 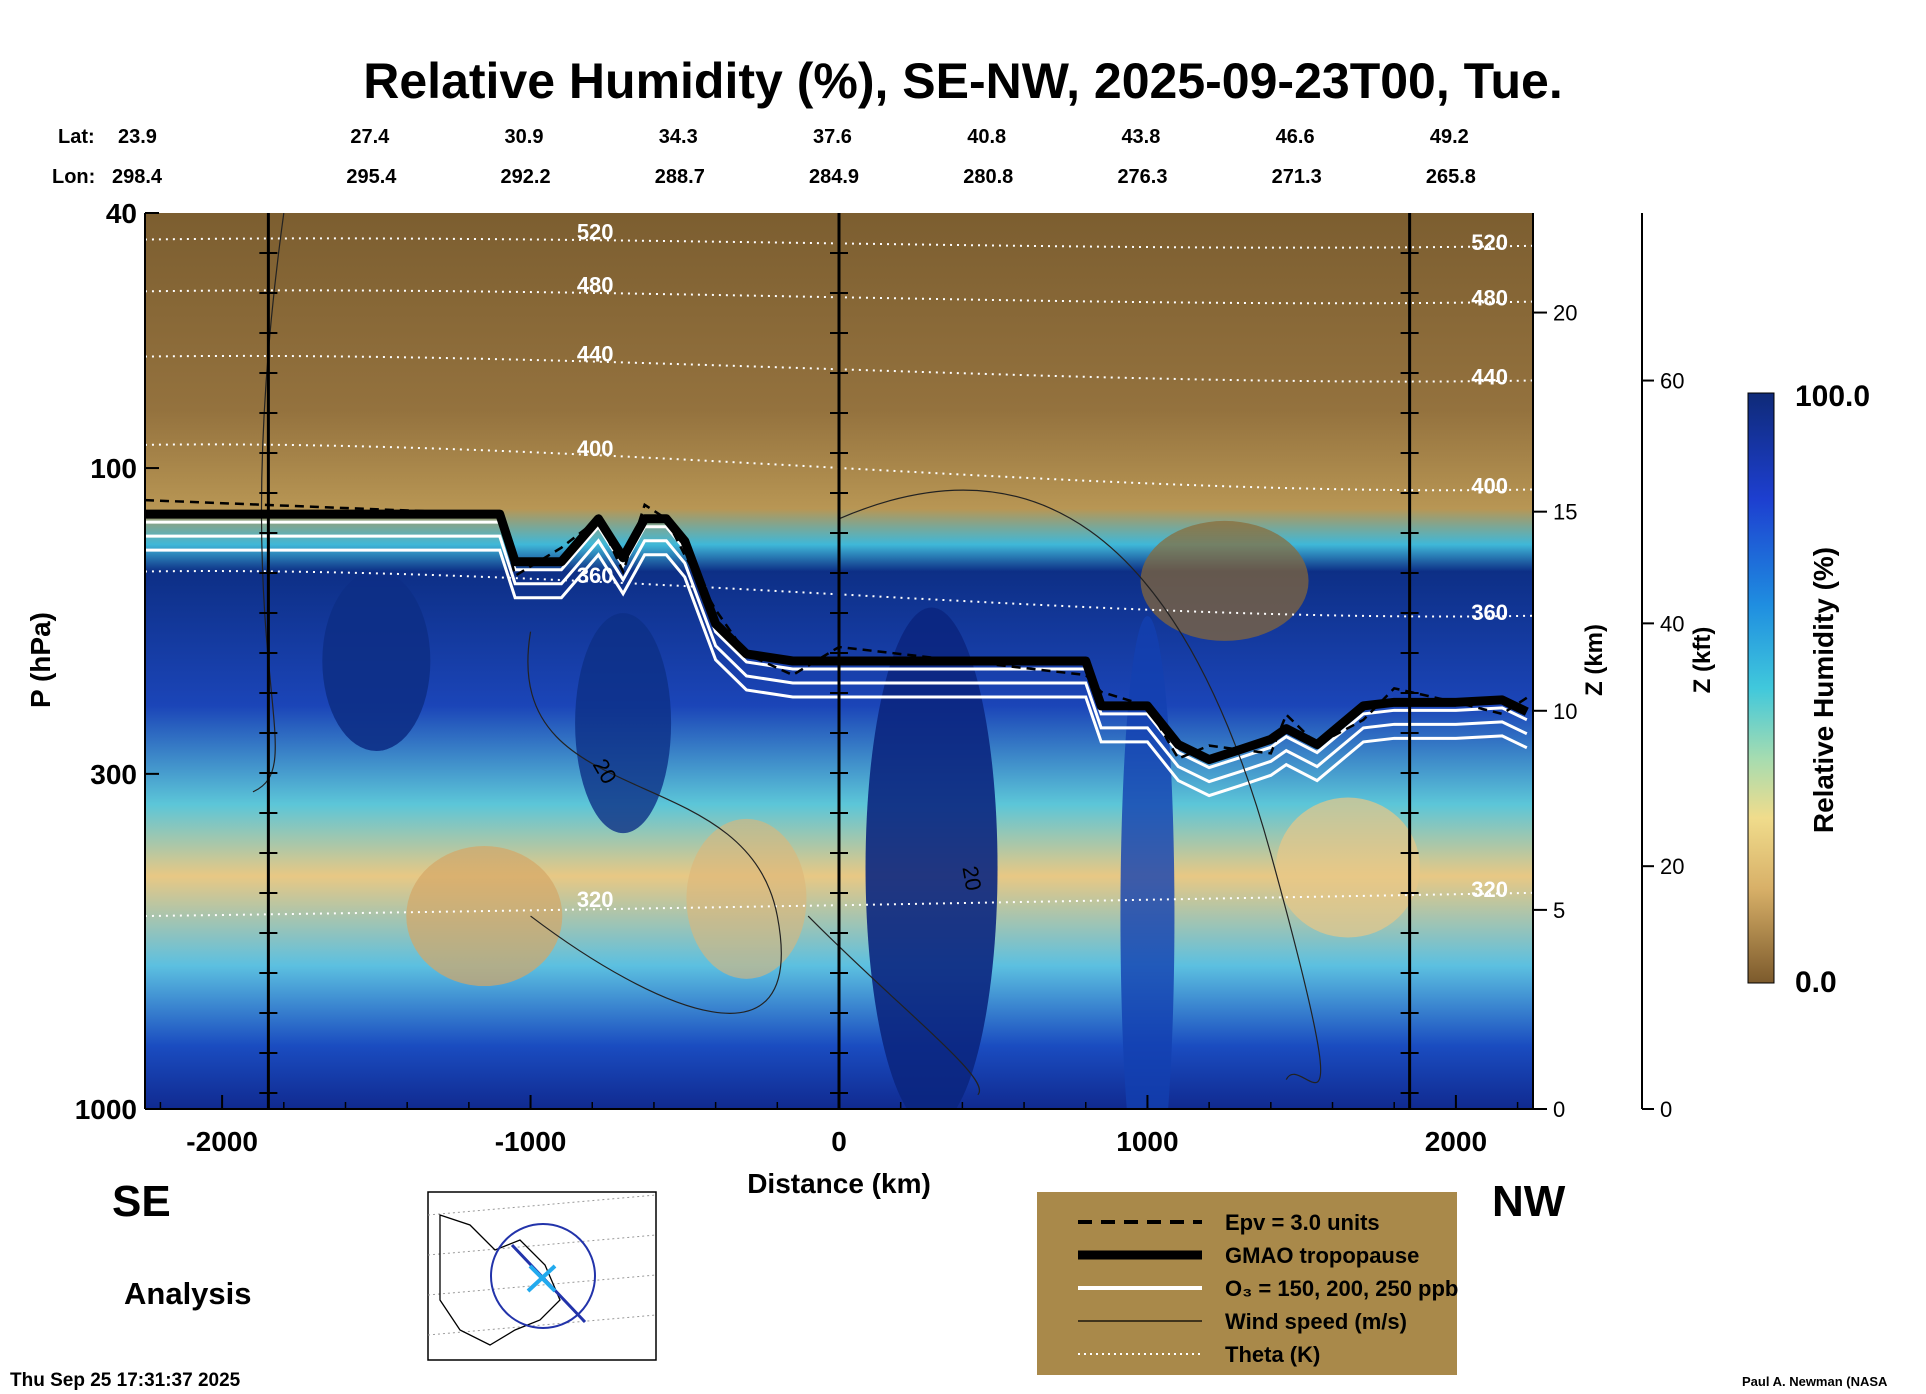 I want to click on p-tick-label: 100, so click(x=113, y=468).